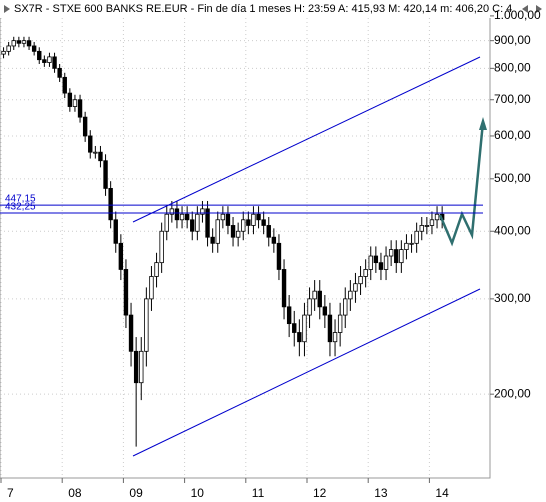 The width and height of the screenshot is (546, 502). What do you see at coordinates (10, 493) in the screenshot?
I see `x-tick-label: 7` at bounding box center [10, 493].